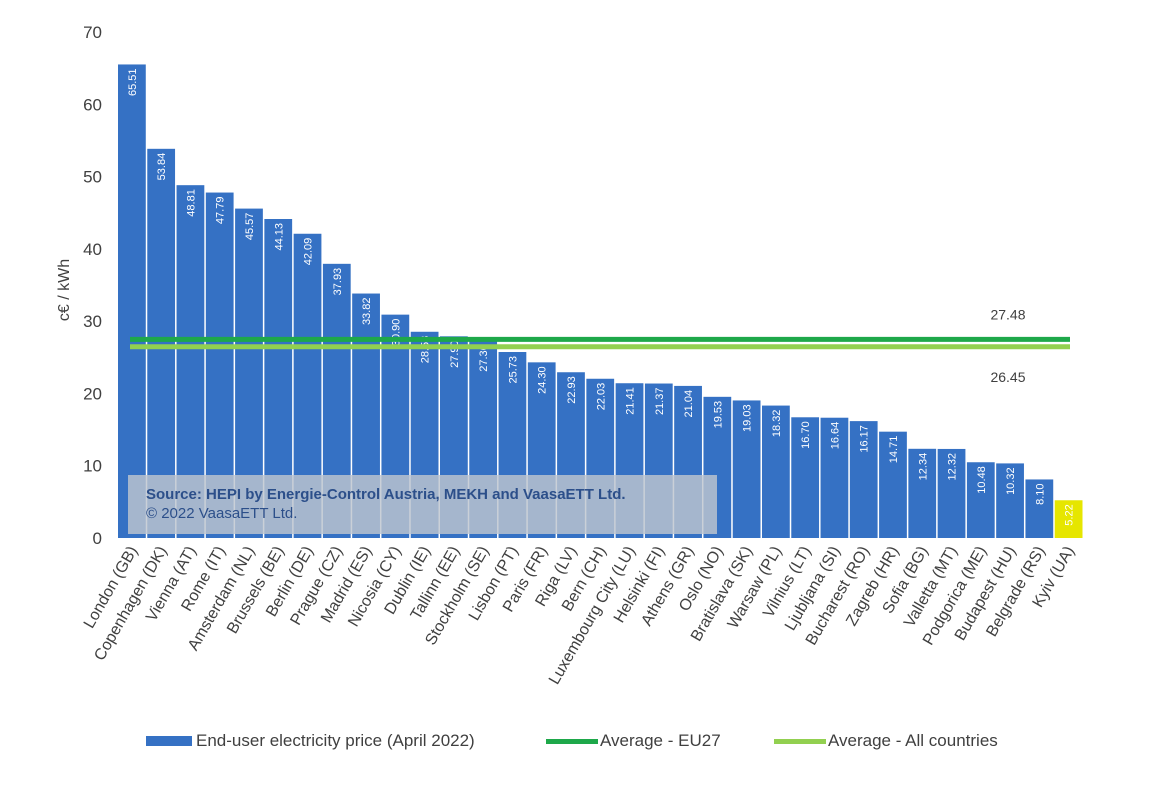 Image resolution: width=1164 pixels, height=788 pixels. What do you see at coordinates (92, 393) in the screenshot?
I see `y-tick-label: 20` at bounding box center [92, 393].